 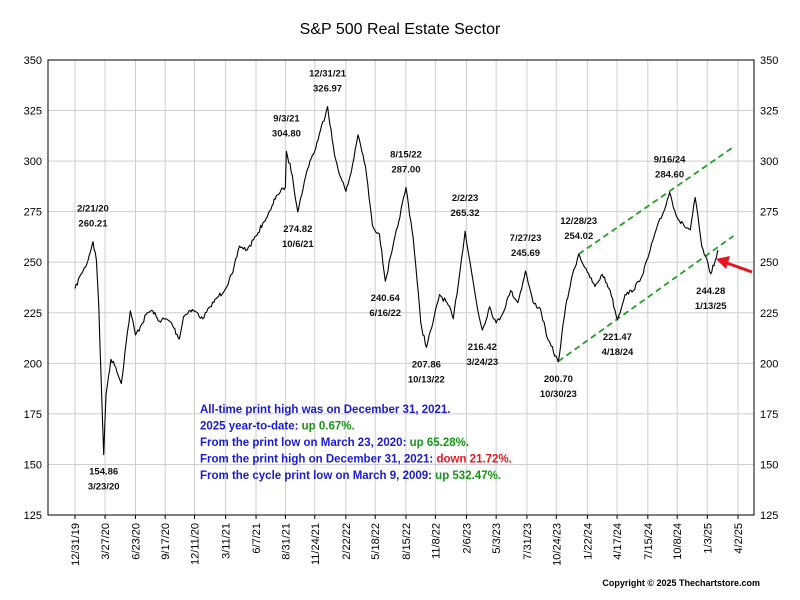 What do you see at coordinates (297, 229) in the screenshot?
I see `annotation-line-1: 274.82` at bounding box center [297, 229].